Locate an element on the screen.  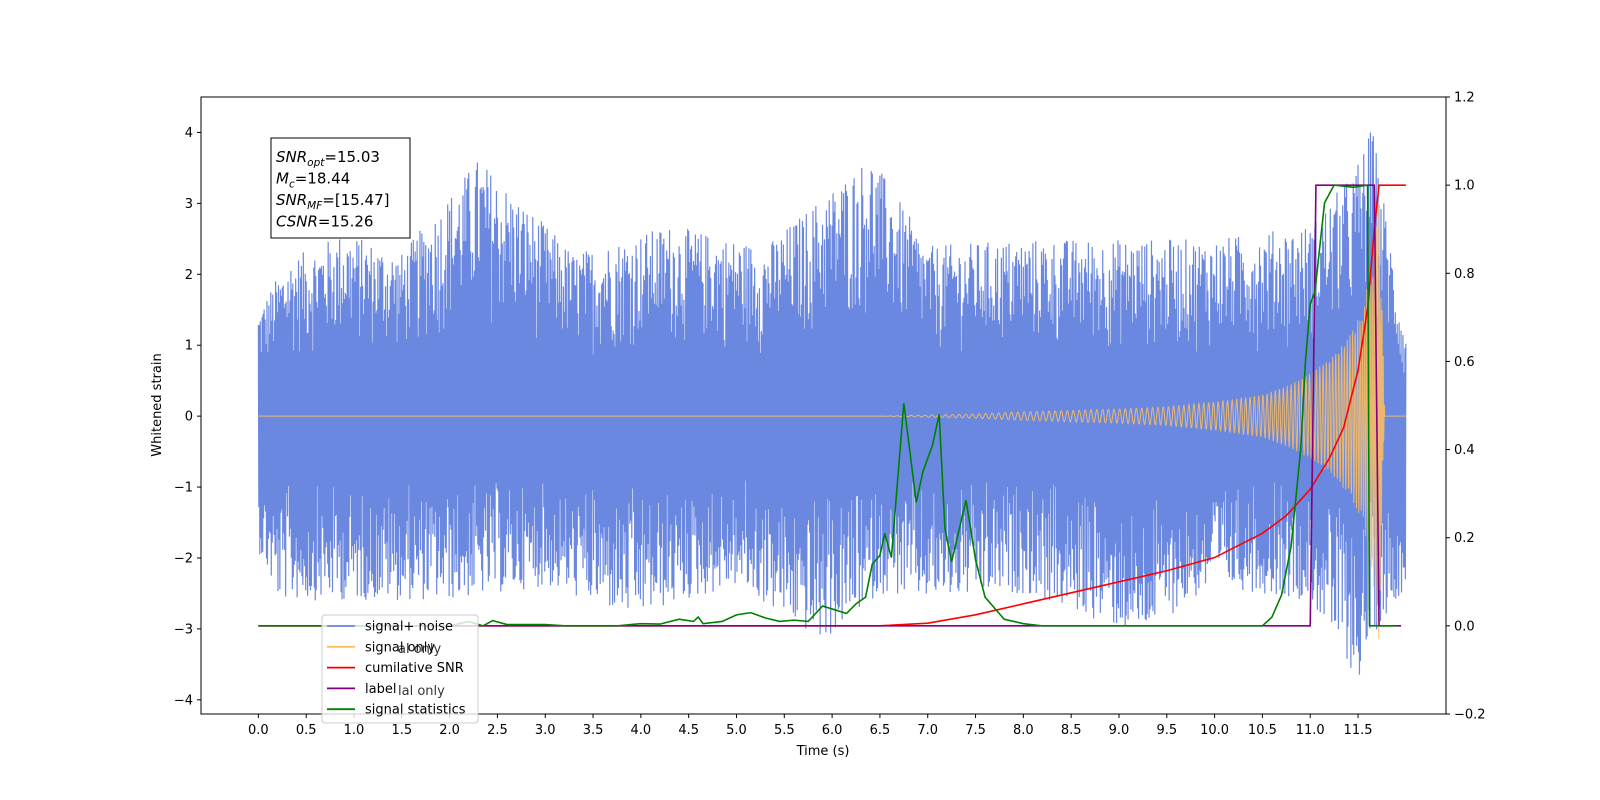
y-tick-label-left: 1 is located at coordinates (189, 346).